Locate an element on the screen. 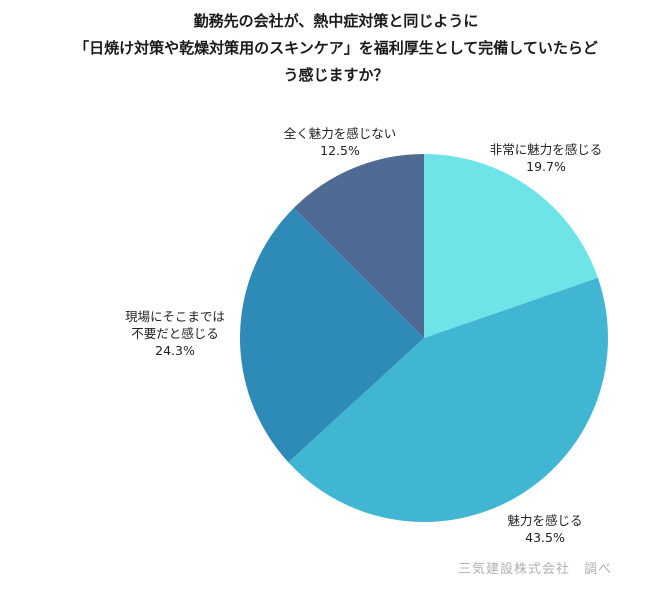 The width and height of the screenshot is (672, 595). source-credit: 三気建設株式会社 調べ is located at coordinates (534, 569).